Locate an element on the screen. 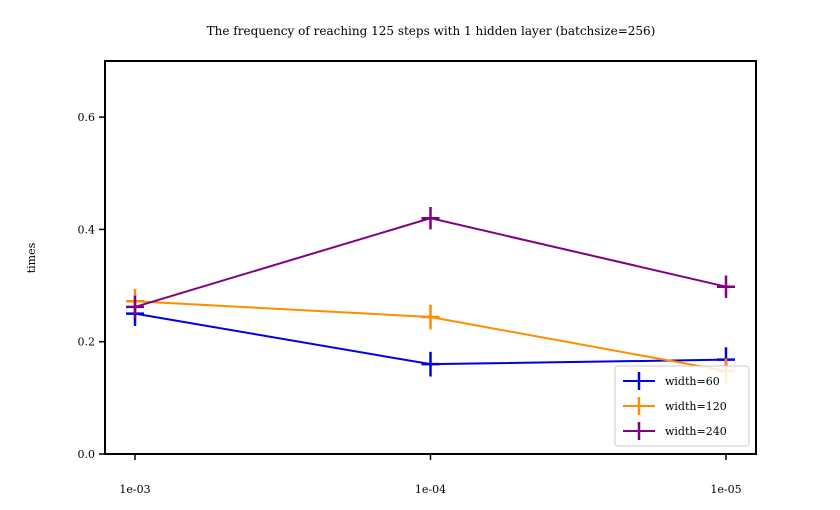  x-tick-label: 1e-04 is located at coordinates (430, 489).